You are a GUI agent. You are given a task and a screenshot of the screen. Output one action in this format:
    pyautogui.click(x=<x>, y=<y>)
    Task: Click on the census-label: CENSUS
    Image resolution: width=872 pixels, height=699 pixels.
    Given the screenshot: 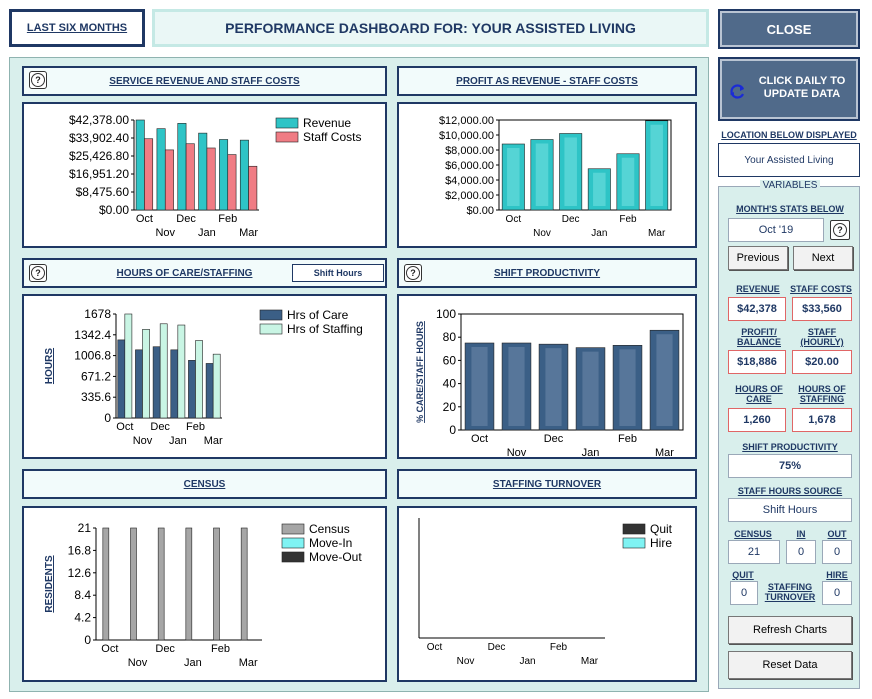 What is the action you would take?
    pyautogui.click(x=753, y=534)
    